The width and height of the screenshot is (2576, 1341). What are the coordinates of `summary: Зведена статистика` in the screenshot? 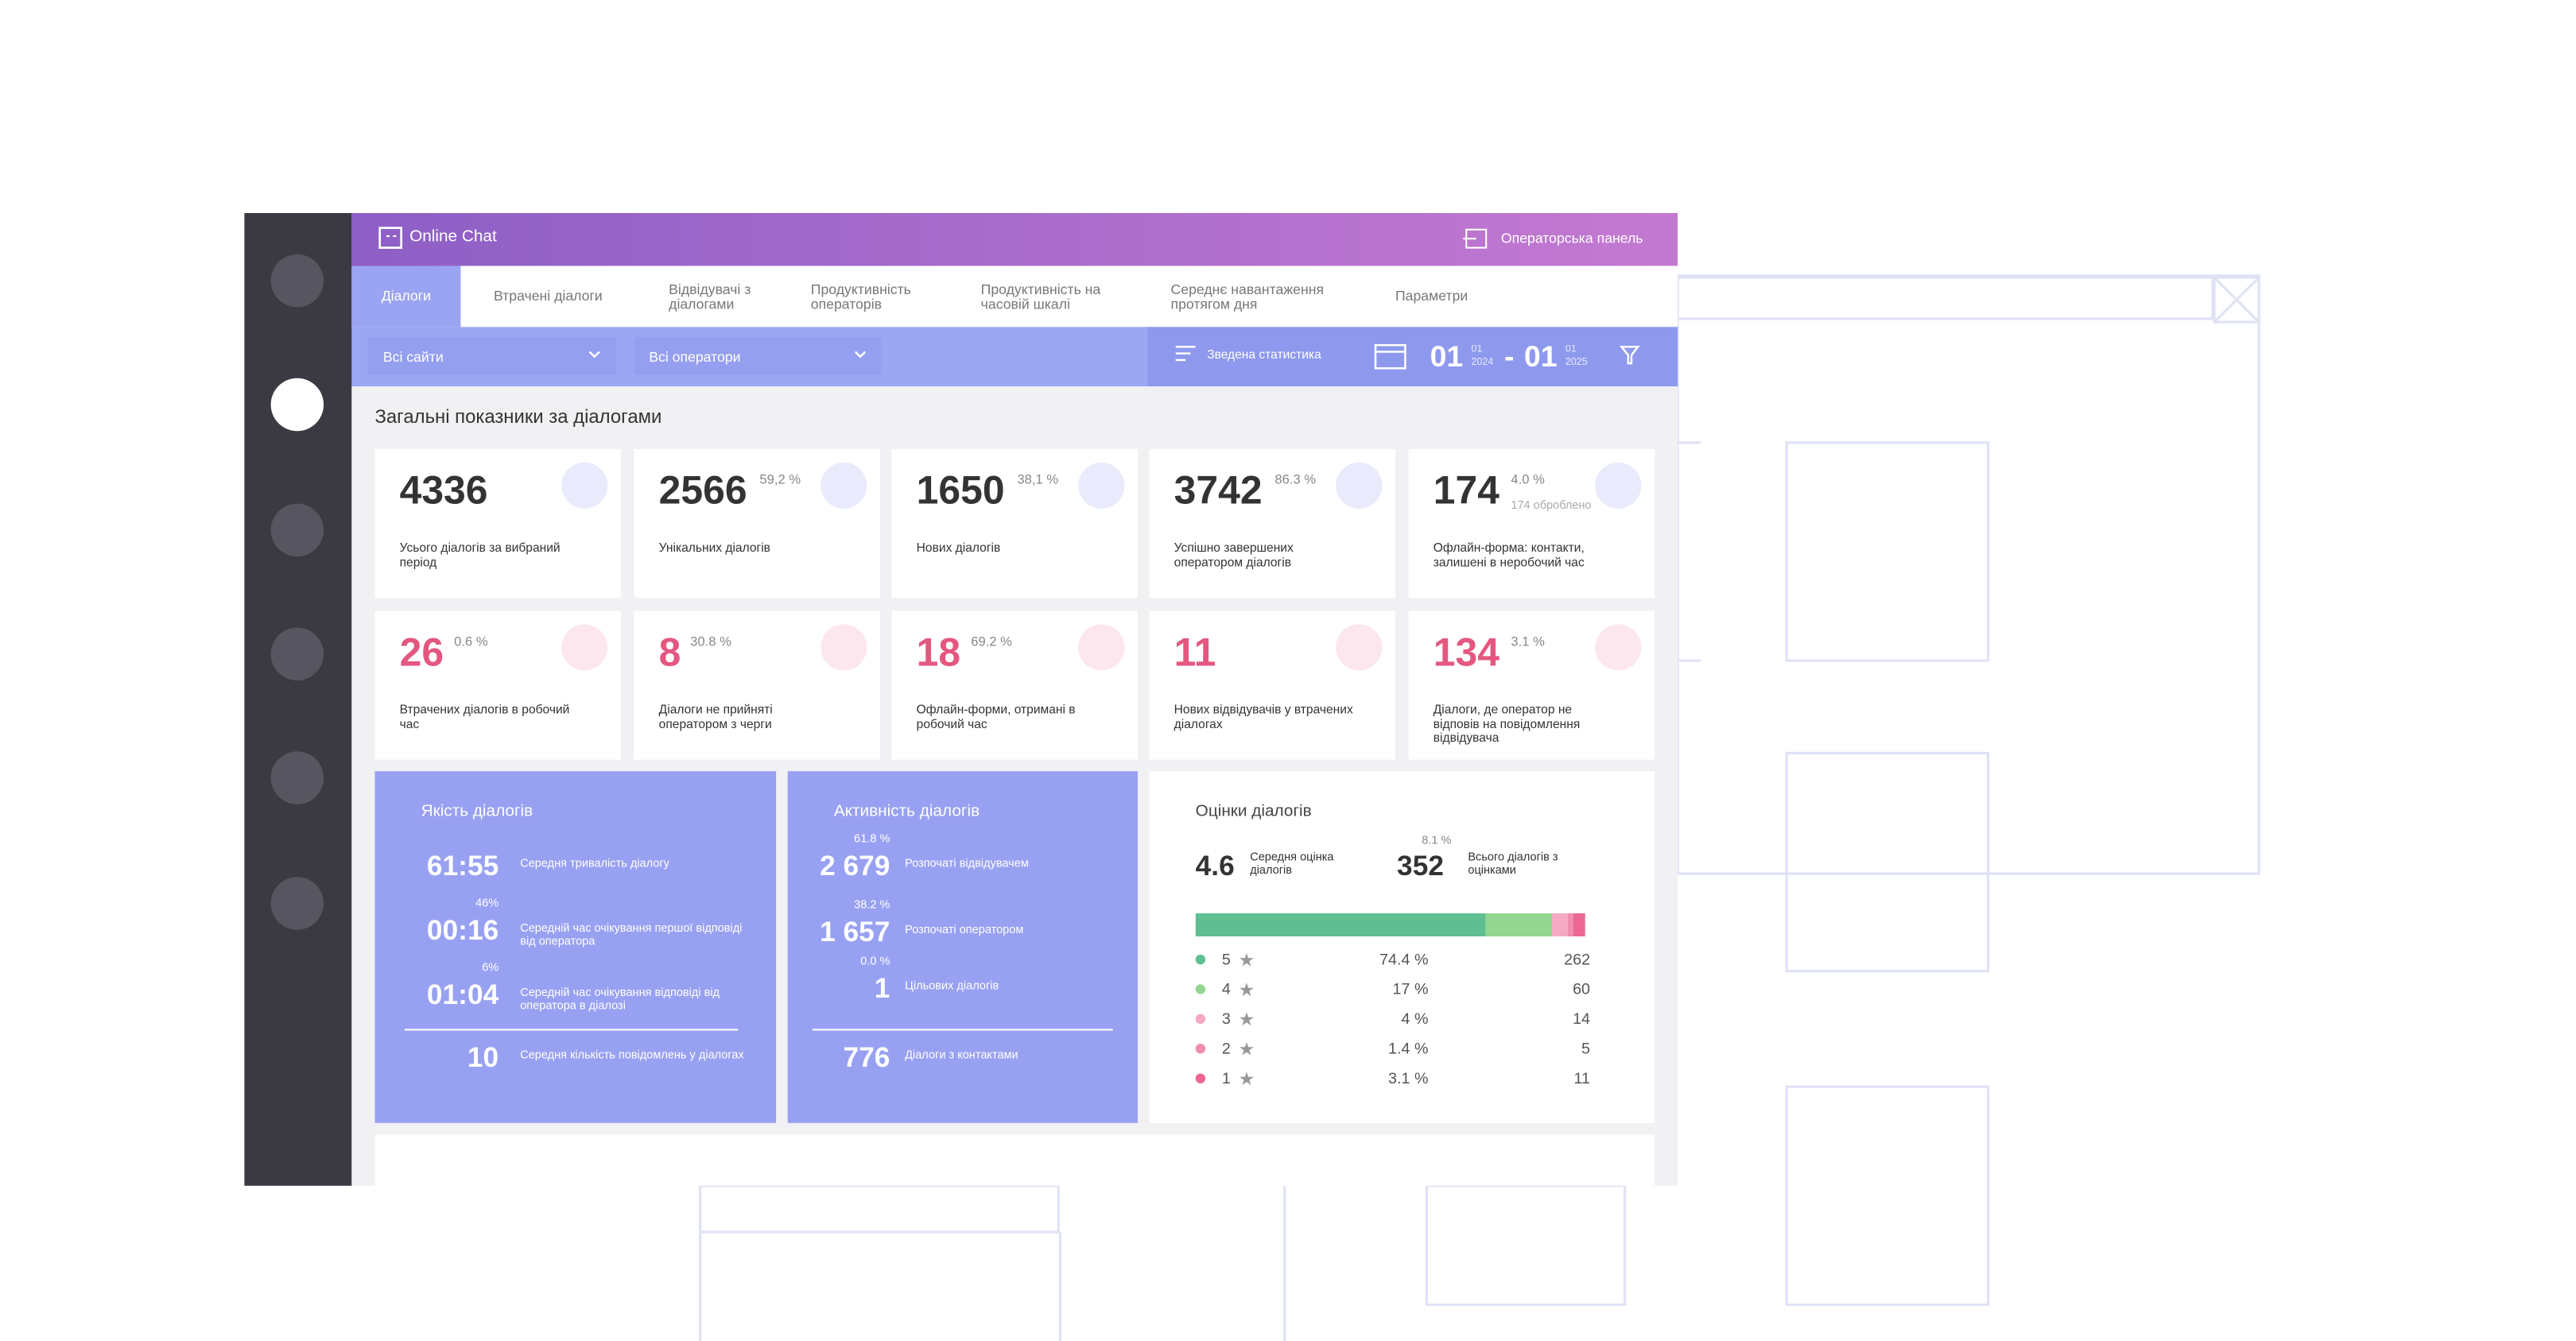 It's located at (1264, 354).